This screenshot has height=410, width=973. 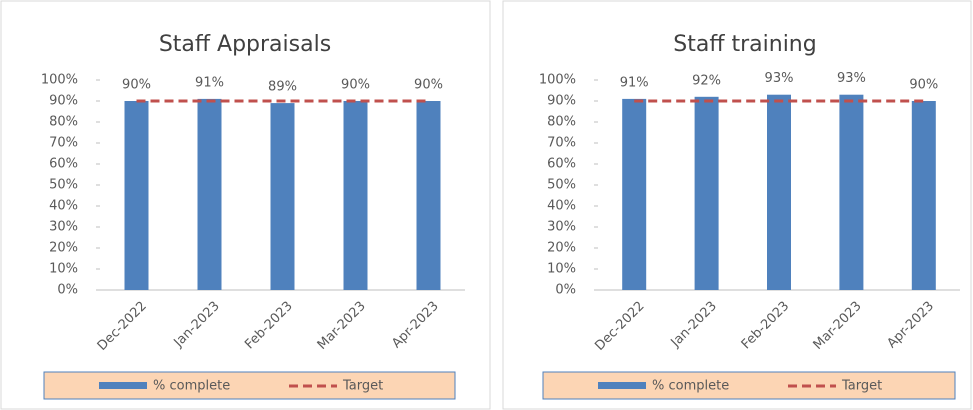 I want to click on data-label: 92%, so click(x=706, y=80).